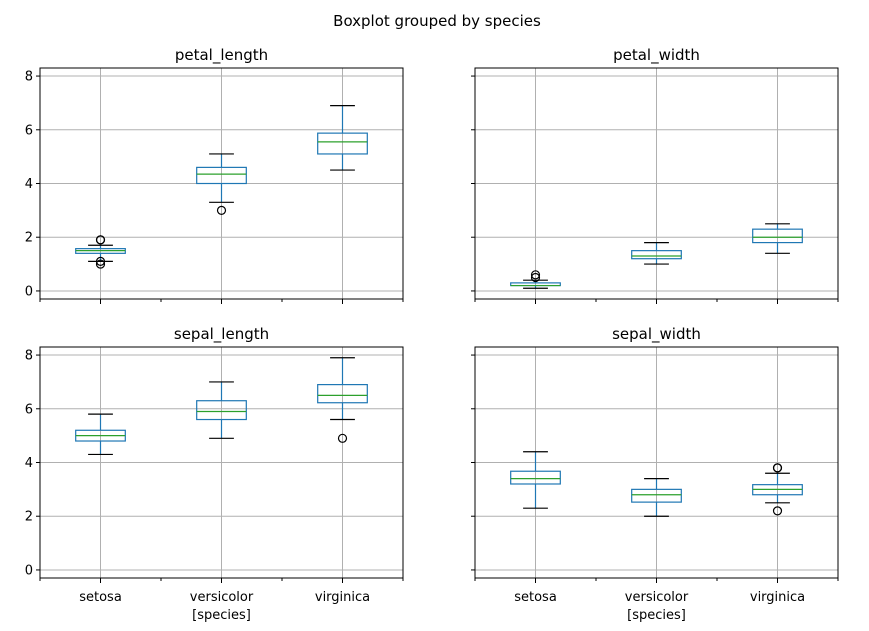 This screenshot has height=631, width=869. What do you see at coordinates (656, 55) in the screenshot?
I see `subplot-title: petal_width` at bounding box center [656, 55].